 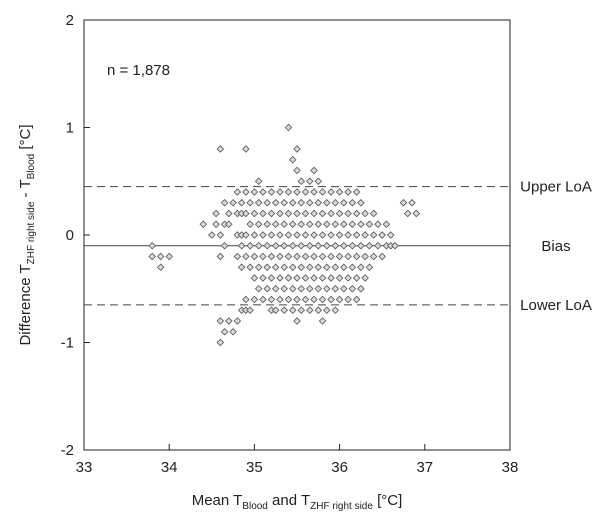 I want to click on y-tick-label: 1, so click(x=70, y=128).